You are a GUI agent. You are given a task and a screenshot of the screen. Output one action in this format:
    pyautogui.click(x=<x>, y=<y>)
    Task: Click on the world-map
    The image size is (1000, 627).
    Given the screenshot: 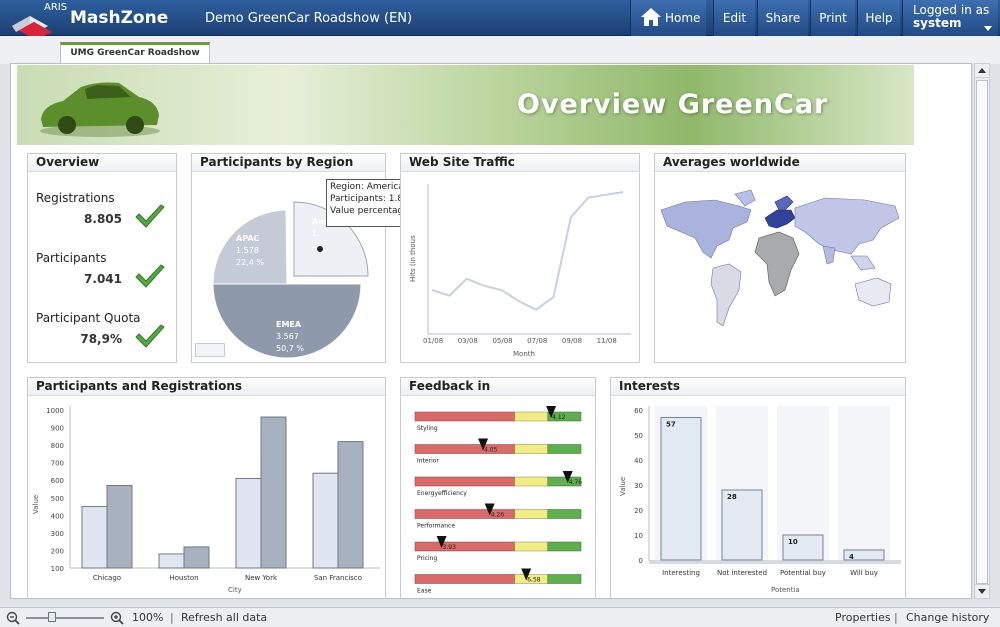 What is the action you would take?
    pyautogui.click(x=780, y=267)
    